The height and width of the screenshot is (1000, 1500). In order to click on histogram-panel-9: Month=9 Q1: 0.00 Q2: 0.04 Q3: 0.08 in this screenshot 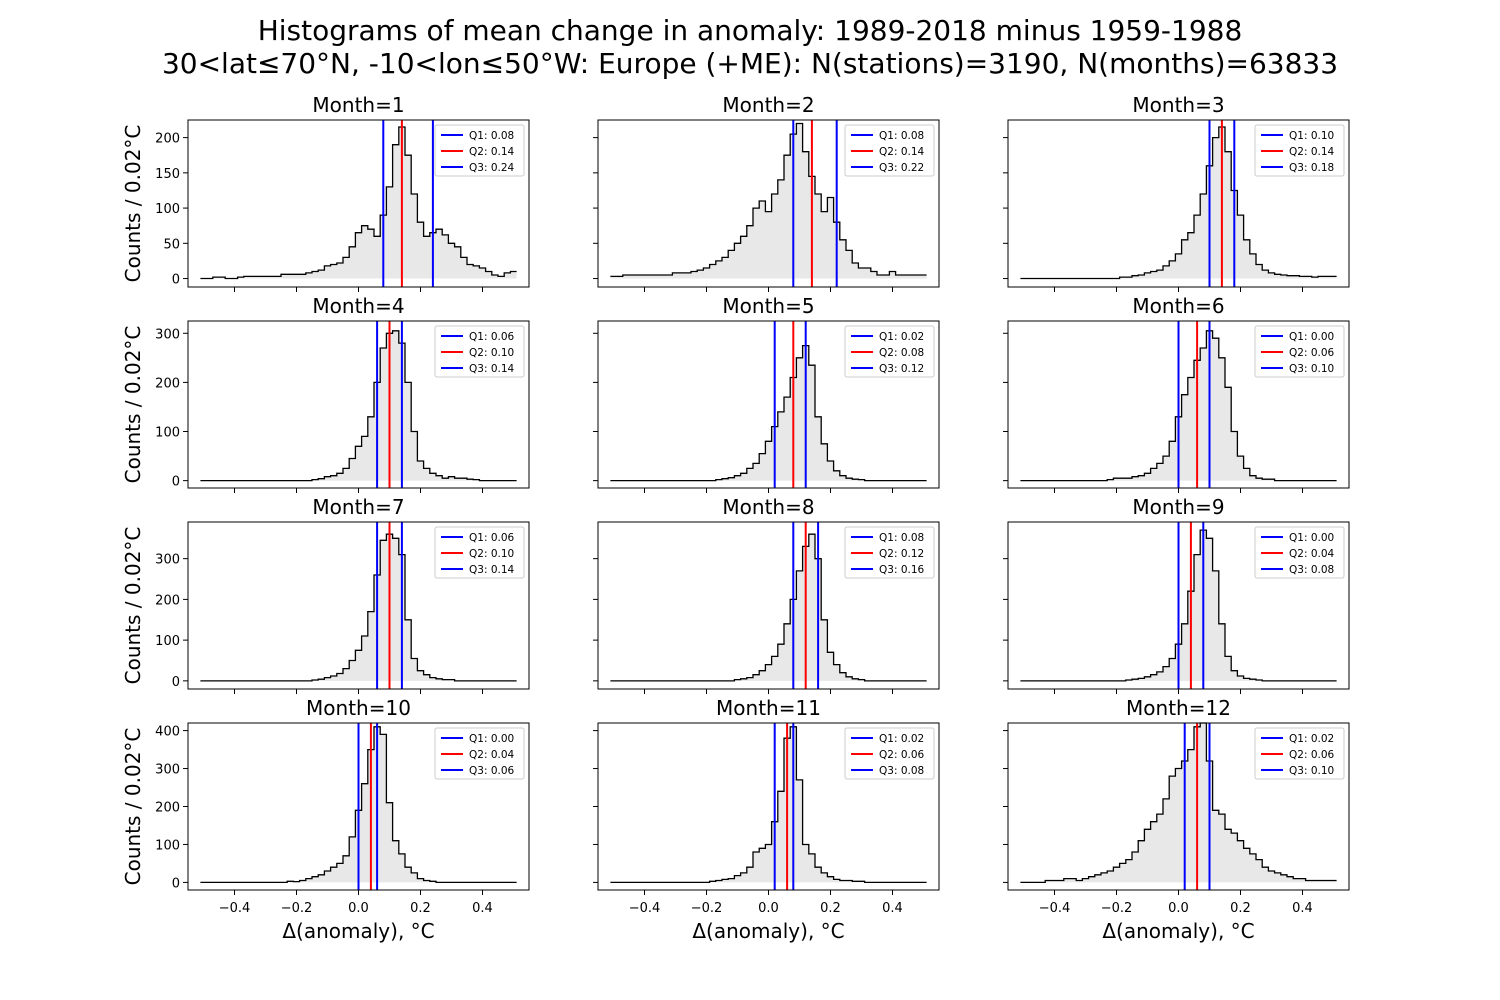, I will do `click(1176, 594)`.